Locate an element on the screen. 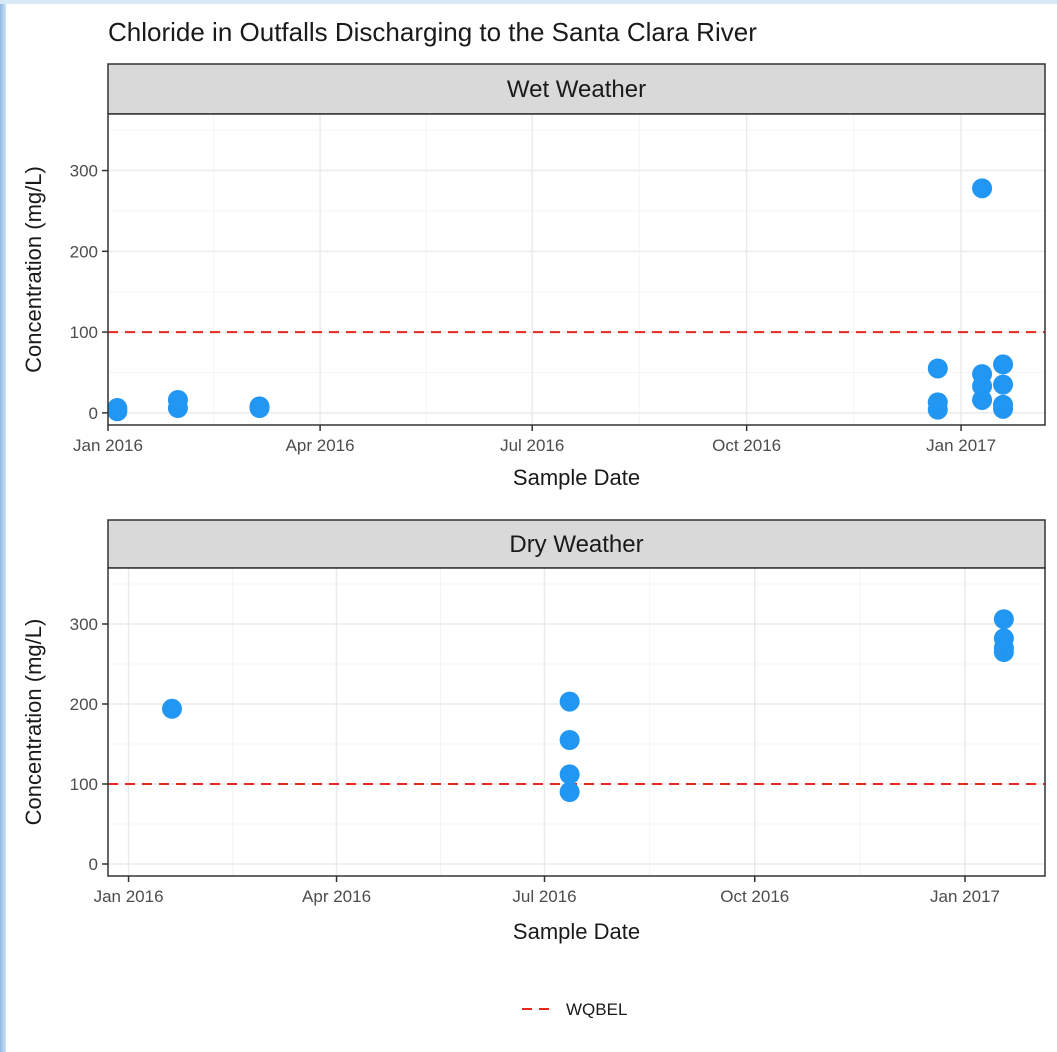 This screenshot has height=1052, width=1057. strip-label: Dry Weather is located at coordinates (576, 544).